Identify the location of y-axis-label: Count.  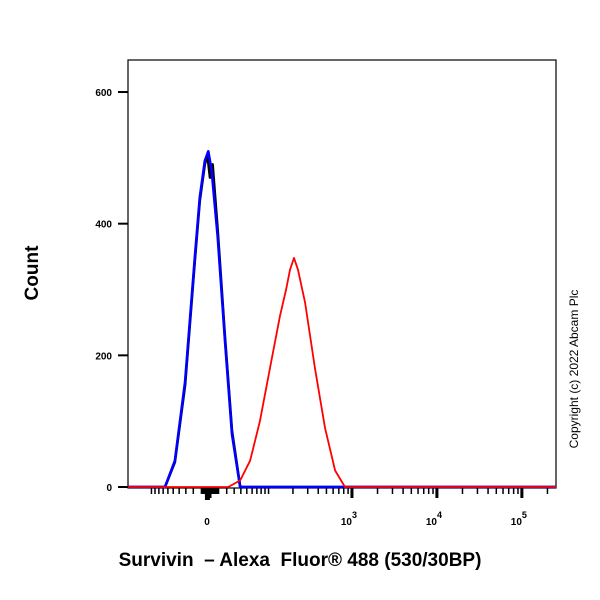
(32, 273).